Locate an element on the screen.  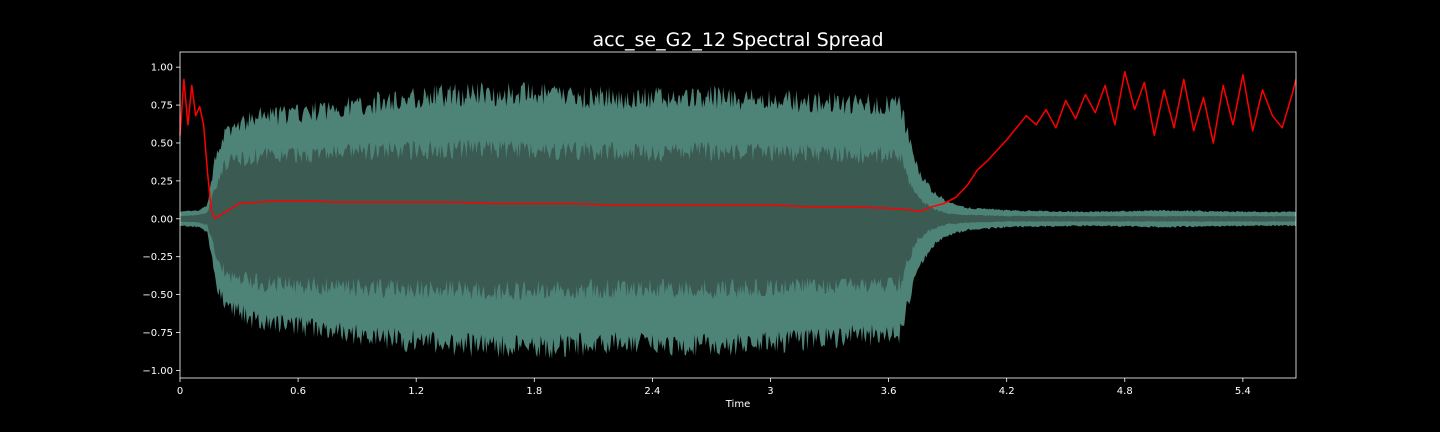
x-axis: 0 0.6 1.2 1.8 2.4 3 3.6 4.2 4.8 5.4 is located at coordinates (714, 387).